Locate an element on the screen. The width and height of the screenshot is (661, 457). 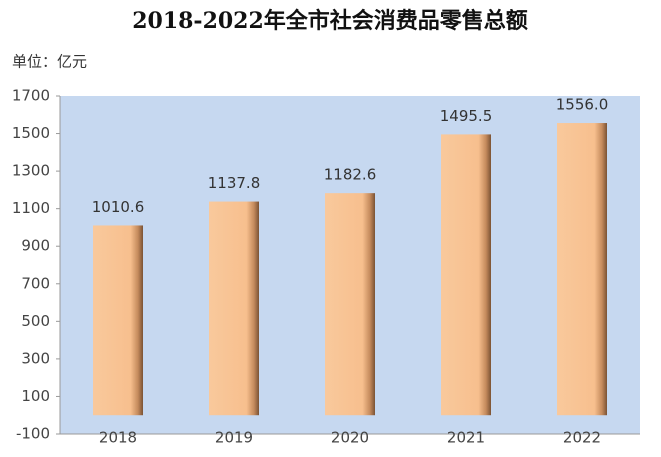
y-tick-label: 300 is located at coordinates (35, 358).